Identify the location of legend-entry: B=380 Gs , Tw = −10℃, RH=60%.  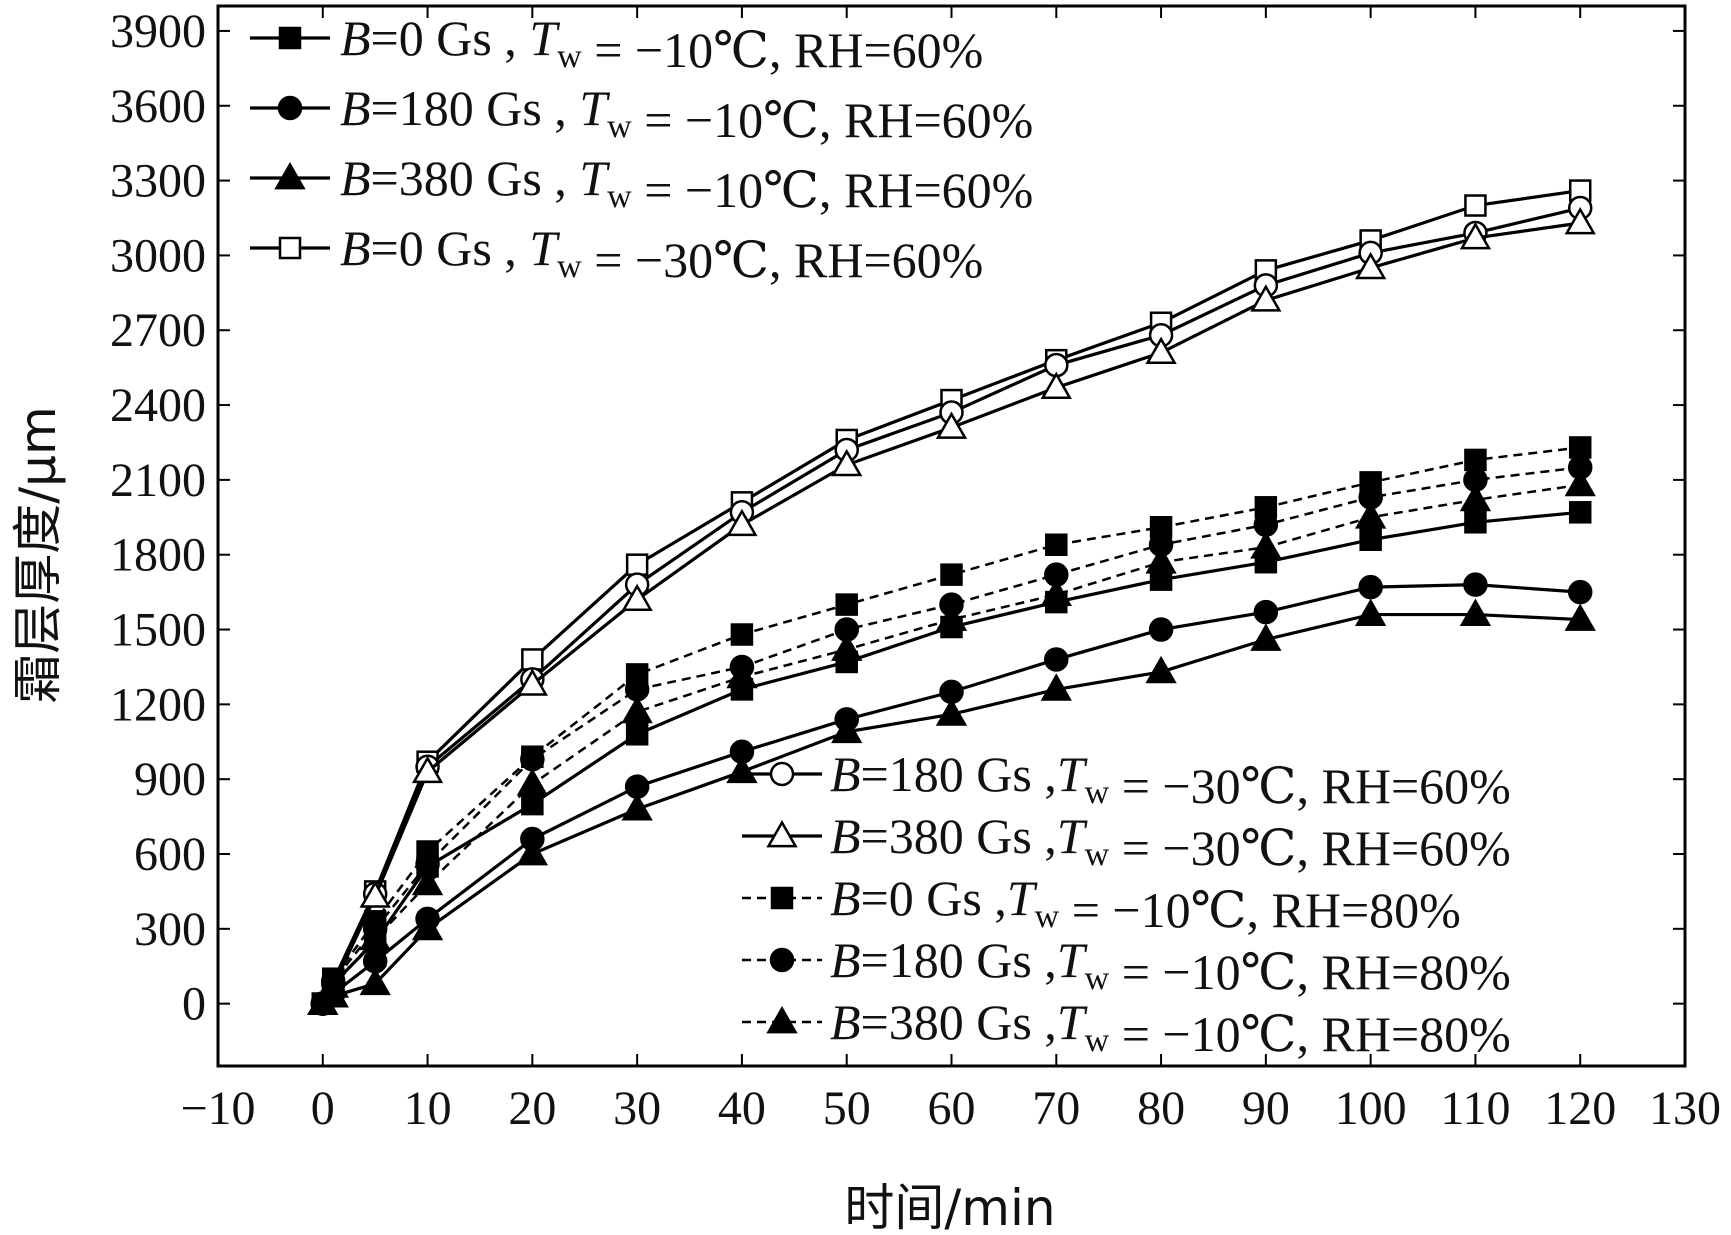
(641, 184).